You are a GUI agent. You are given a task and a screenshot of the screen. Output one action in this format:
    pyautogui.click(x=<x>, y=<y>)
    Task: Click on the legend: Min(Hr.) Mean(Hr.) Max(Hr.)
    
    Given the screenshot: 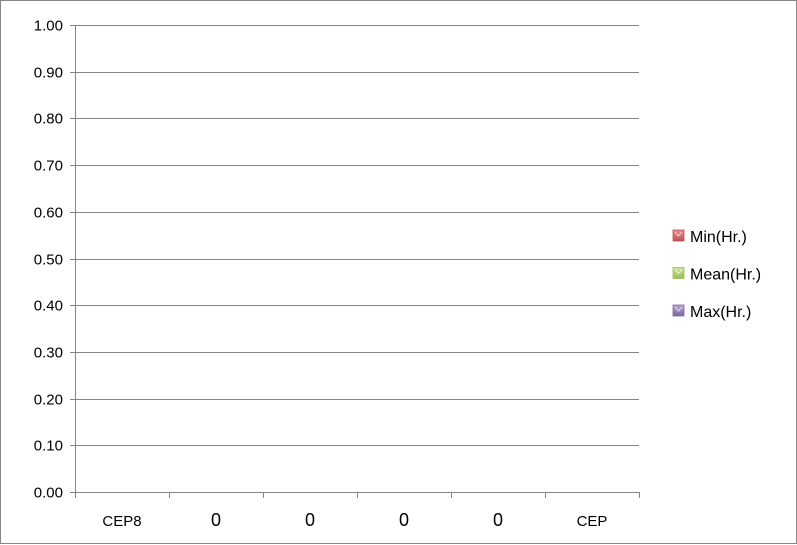 What is the action you would take?
    pyautogui.click(x=716, y=275)
    